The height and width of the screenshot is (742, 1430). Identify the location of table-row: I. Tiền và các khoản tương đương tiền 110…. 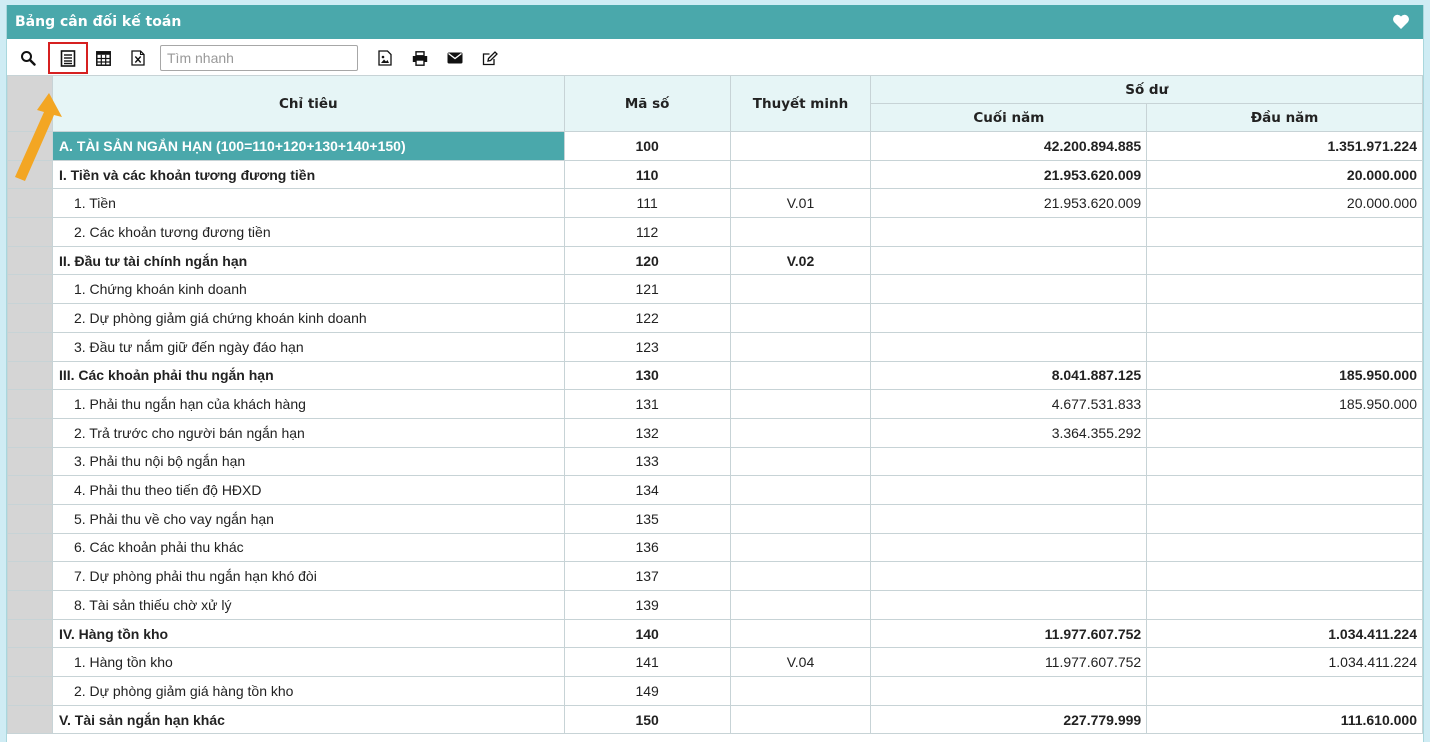
(715, 174).